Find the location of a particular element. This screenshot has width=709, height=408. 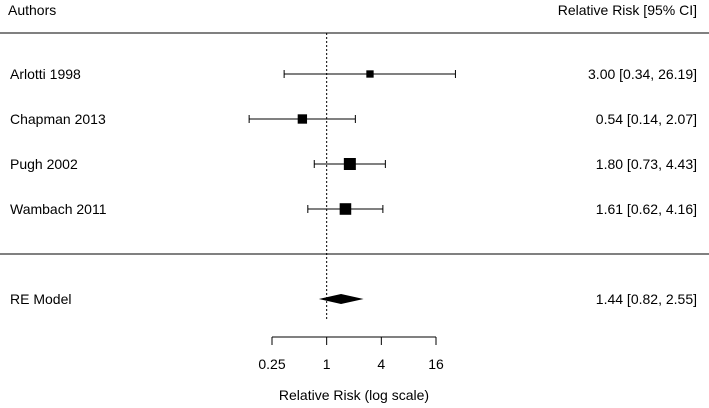

summary-label: RE Model is located at coordinates (40, 299).